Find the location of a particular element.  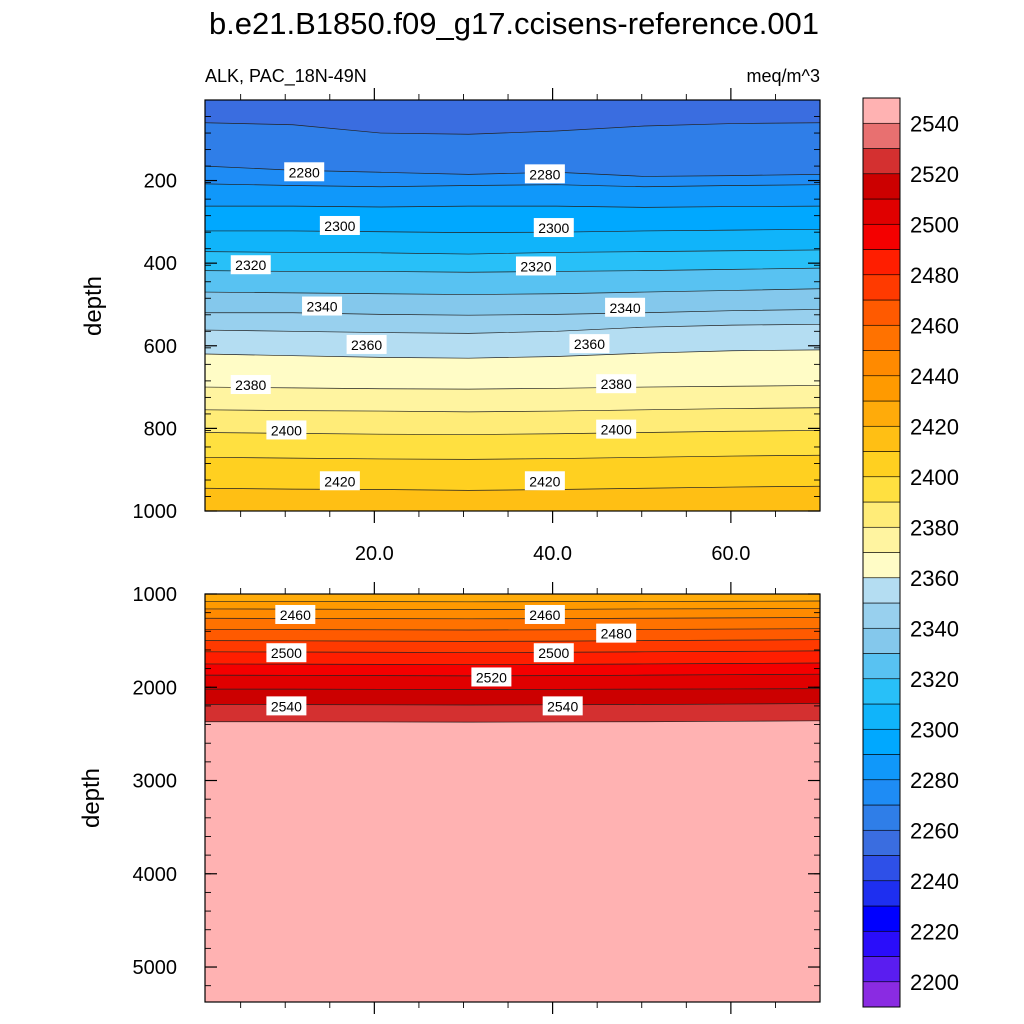

colorbar-label: 2500 is located at coordinates (934, 224).